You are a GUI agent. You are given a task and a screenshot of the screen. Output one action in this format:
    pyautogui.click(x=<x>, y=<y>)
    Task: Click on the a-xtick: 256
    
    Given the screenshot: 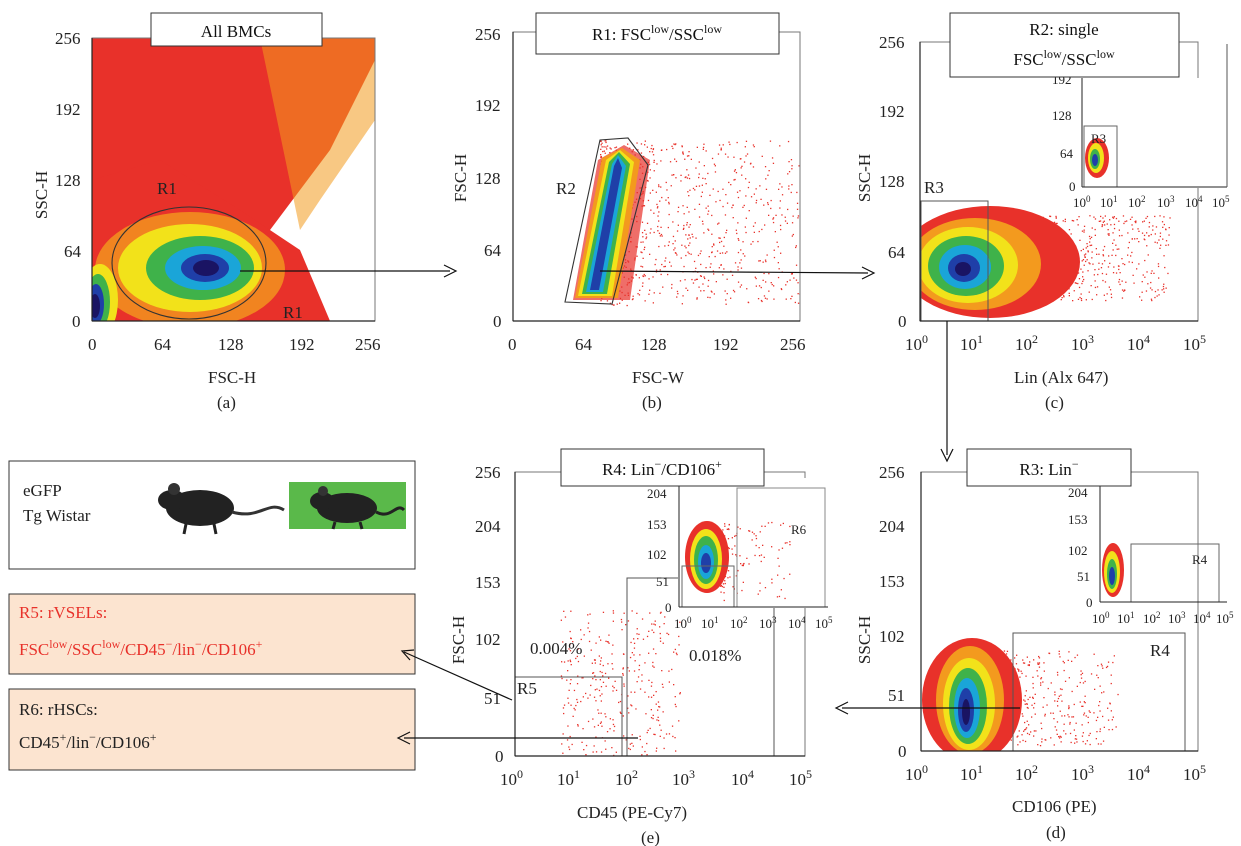 What is the action you would take?
    pyautogui.click(x=368, y=344)
    